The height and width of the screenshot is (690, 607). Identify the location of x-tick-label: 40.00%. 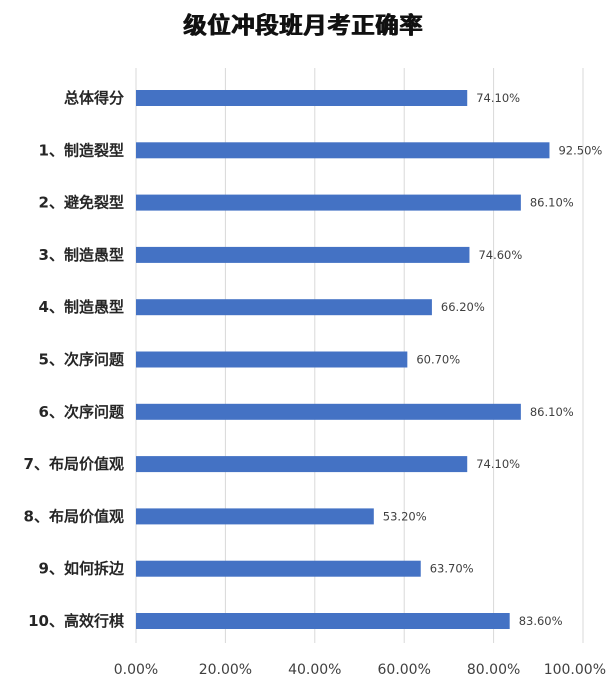
(314, 670).